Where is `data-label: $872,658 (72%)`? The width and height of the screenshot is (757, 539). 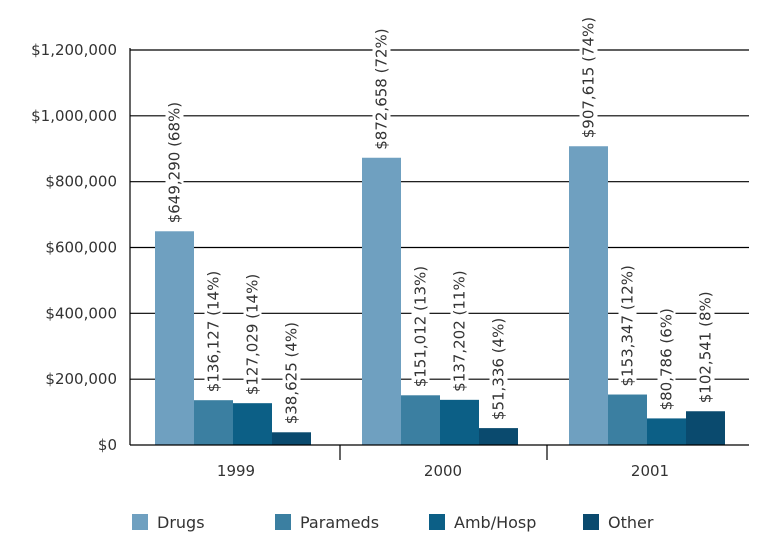
data-label: $872,658 (72%) is located at coordinates (382, 88).